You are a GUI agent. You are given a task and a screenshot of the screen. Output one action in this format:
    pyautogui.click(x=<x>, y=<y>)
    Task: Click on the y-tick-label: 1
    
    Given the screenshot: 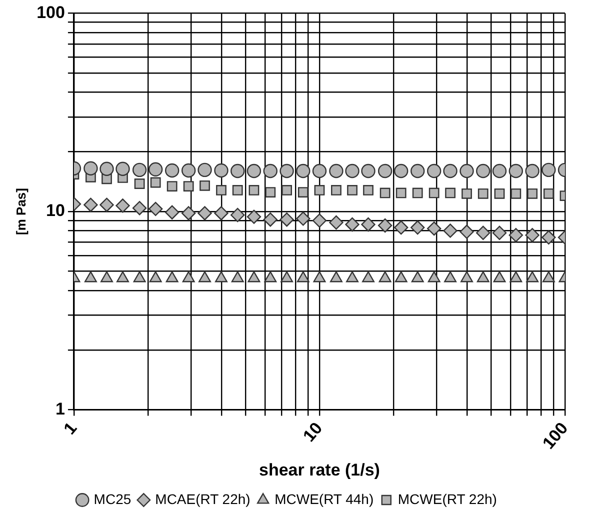 What is the action you would take?
    pyautogui.click(x=60, y=408)
    